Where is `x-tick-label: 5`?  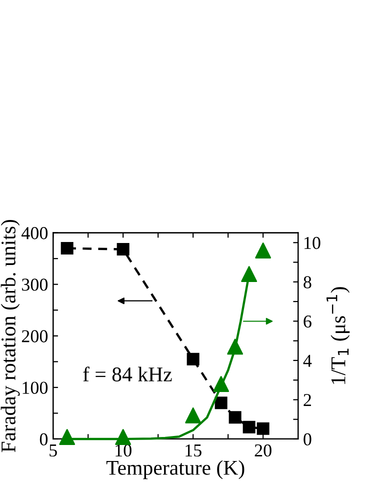
x-tick-label: 5 is located at coordinates (53, 450).